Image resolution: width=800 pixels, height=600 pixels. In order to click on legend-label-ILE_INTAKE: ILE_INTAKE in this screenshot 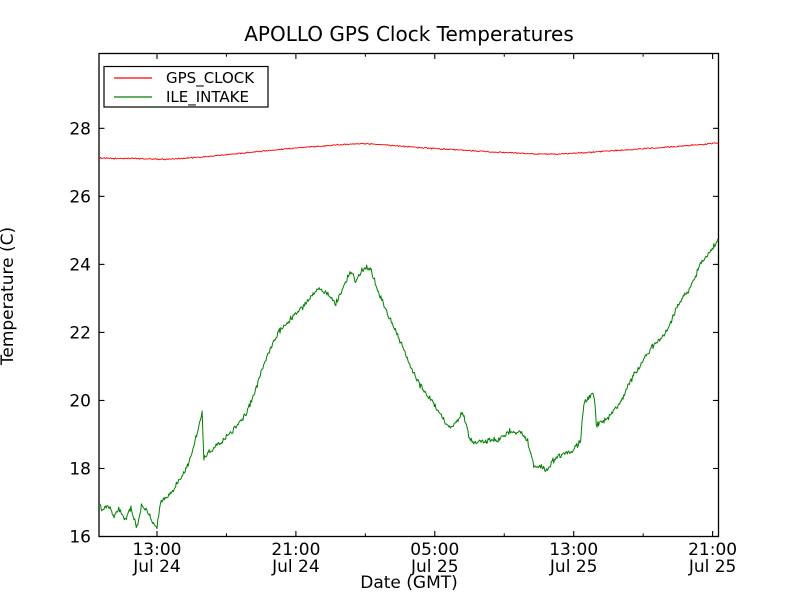, I will do `click(207, 97)`.